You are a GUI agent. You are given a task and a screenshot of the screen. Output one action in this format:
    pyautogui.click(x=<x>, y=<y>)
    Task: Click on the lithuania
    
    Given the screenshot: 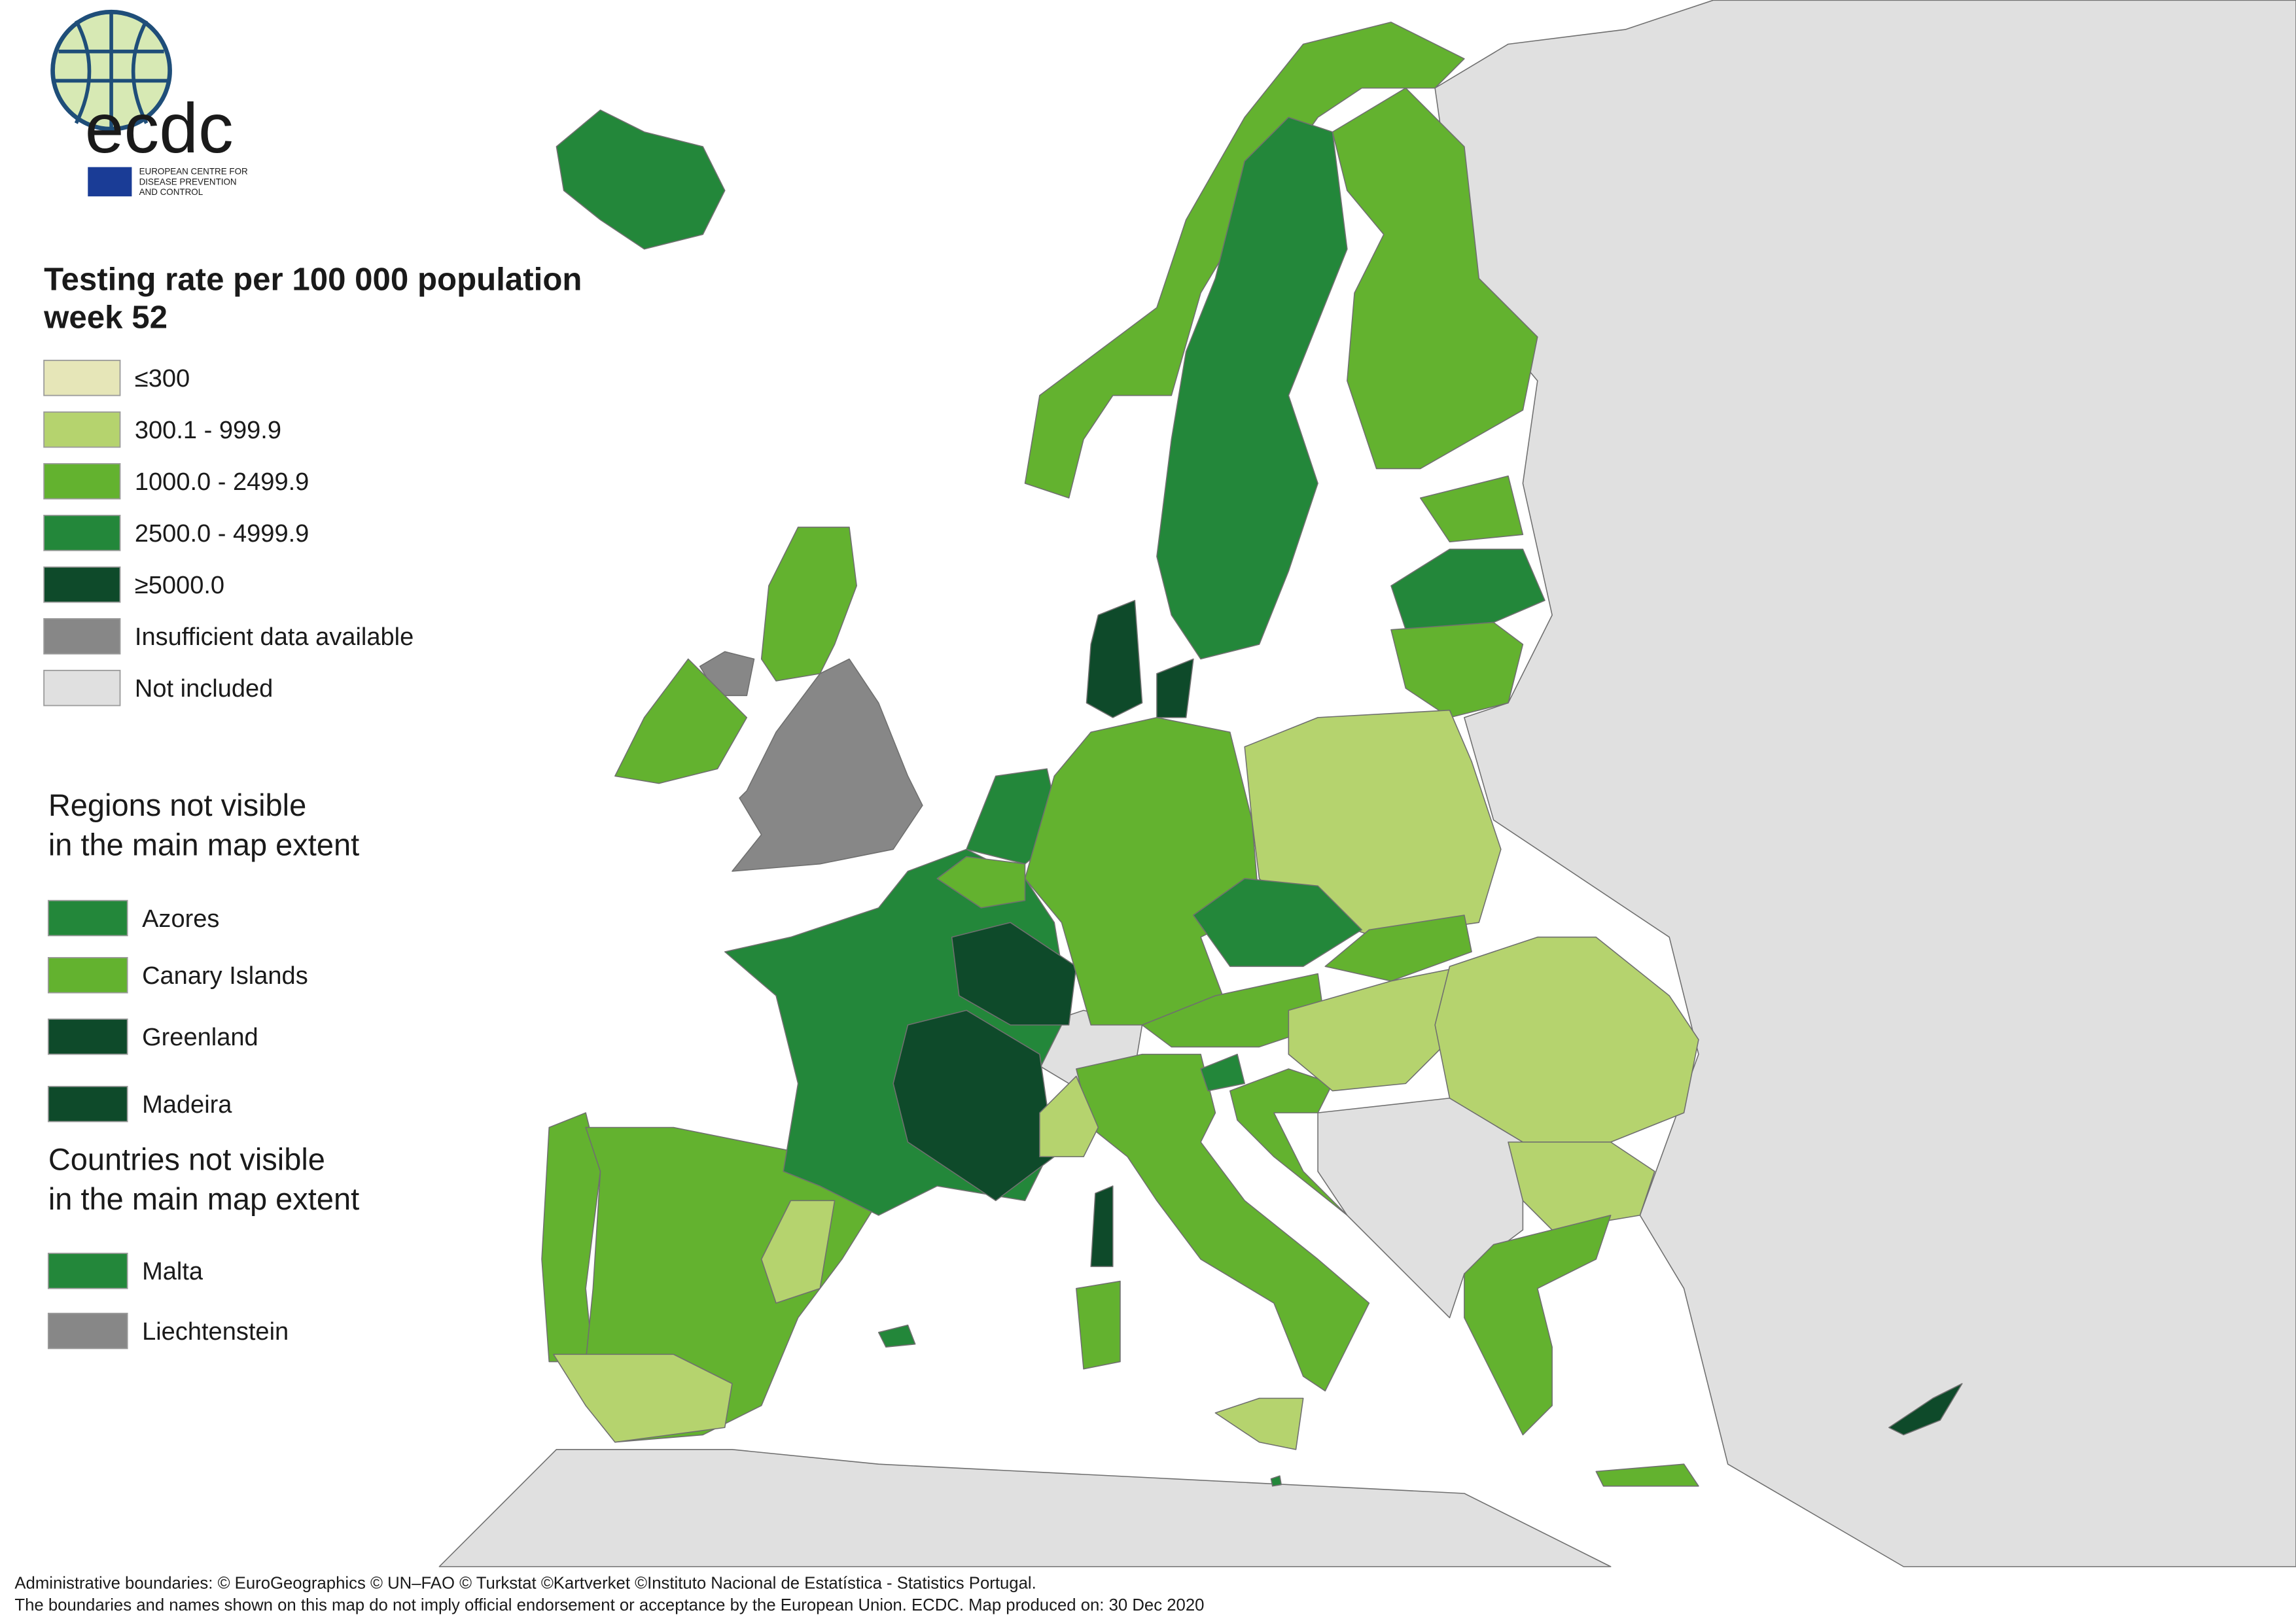 What is the action you would take?
    pyautogui.click(x=1457, y=669)
    